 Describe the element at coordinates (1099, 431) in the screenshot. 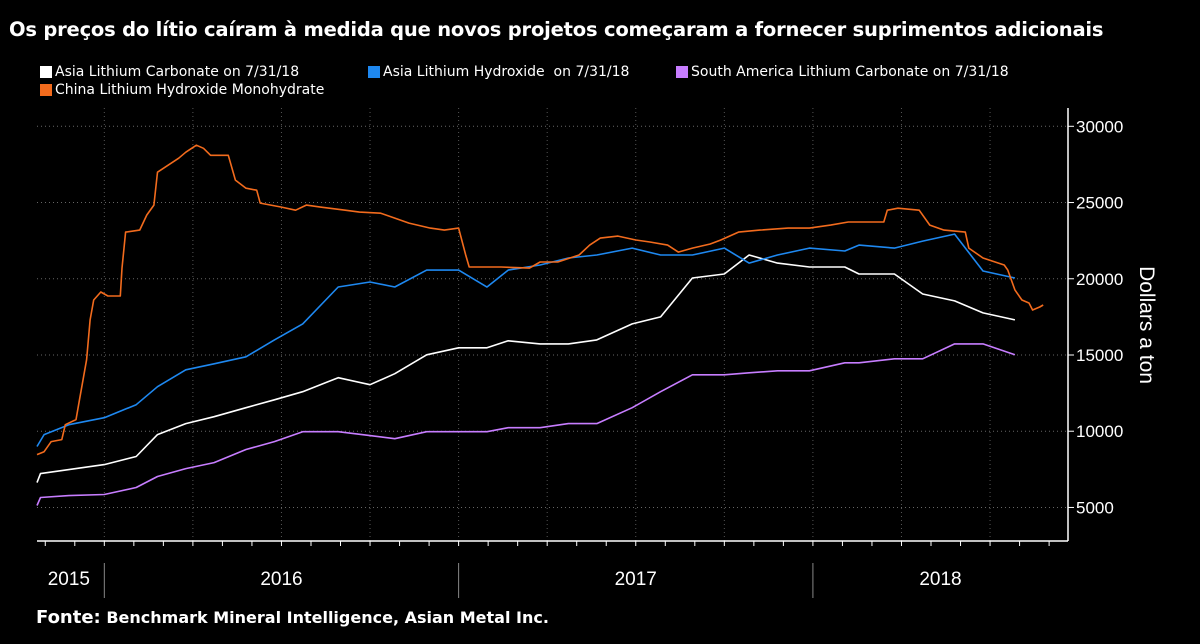

I see `y-tick-label: 10000` at that location.